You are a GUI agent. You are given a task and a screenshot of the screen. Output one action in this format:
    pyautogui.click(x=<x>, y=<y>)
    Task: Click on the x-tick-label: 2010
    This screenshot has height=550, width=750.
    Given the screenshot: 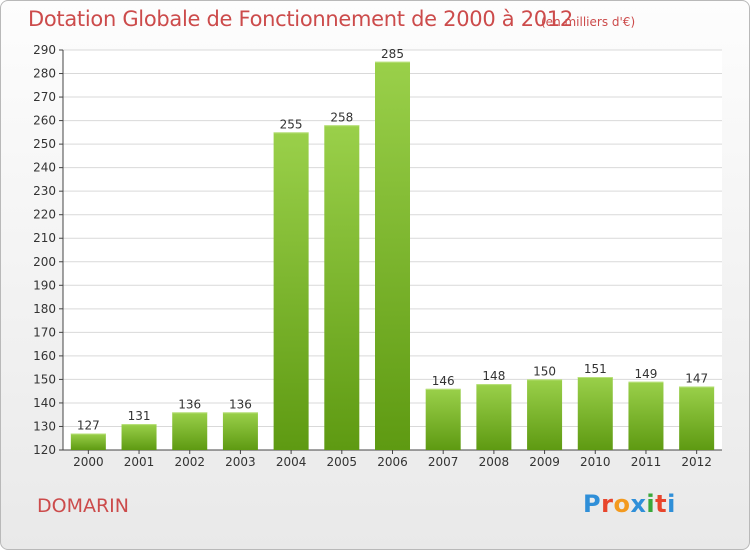 What is the action you would take?
    pyautogui.click(x=595, y=462)
    